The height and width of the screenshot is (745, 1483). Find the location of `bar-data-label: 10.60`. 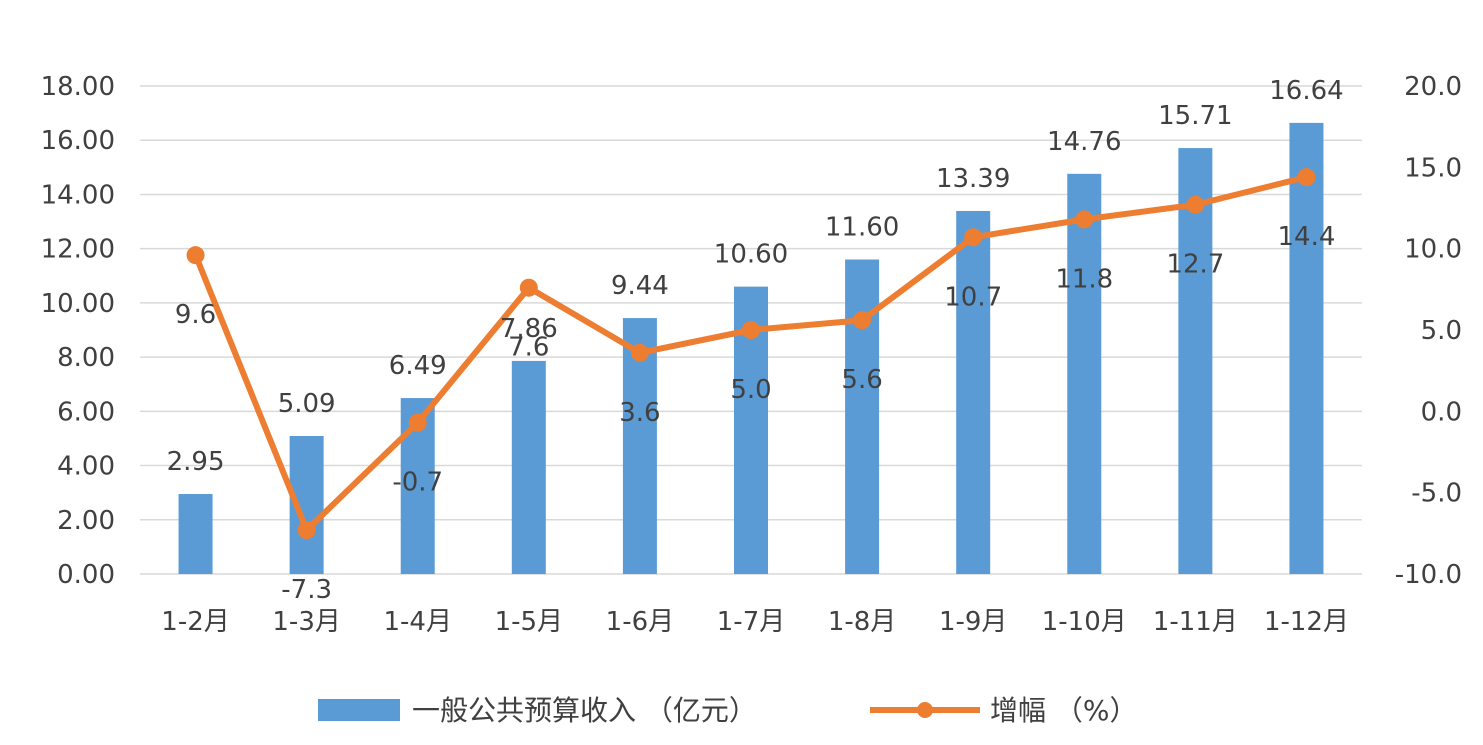

bar-data-label: 10.60 is located at coordinates (751, 255).